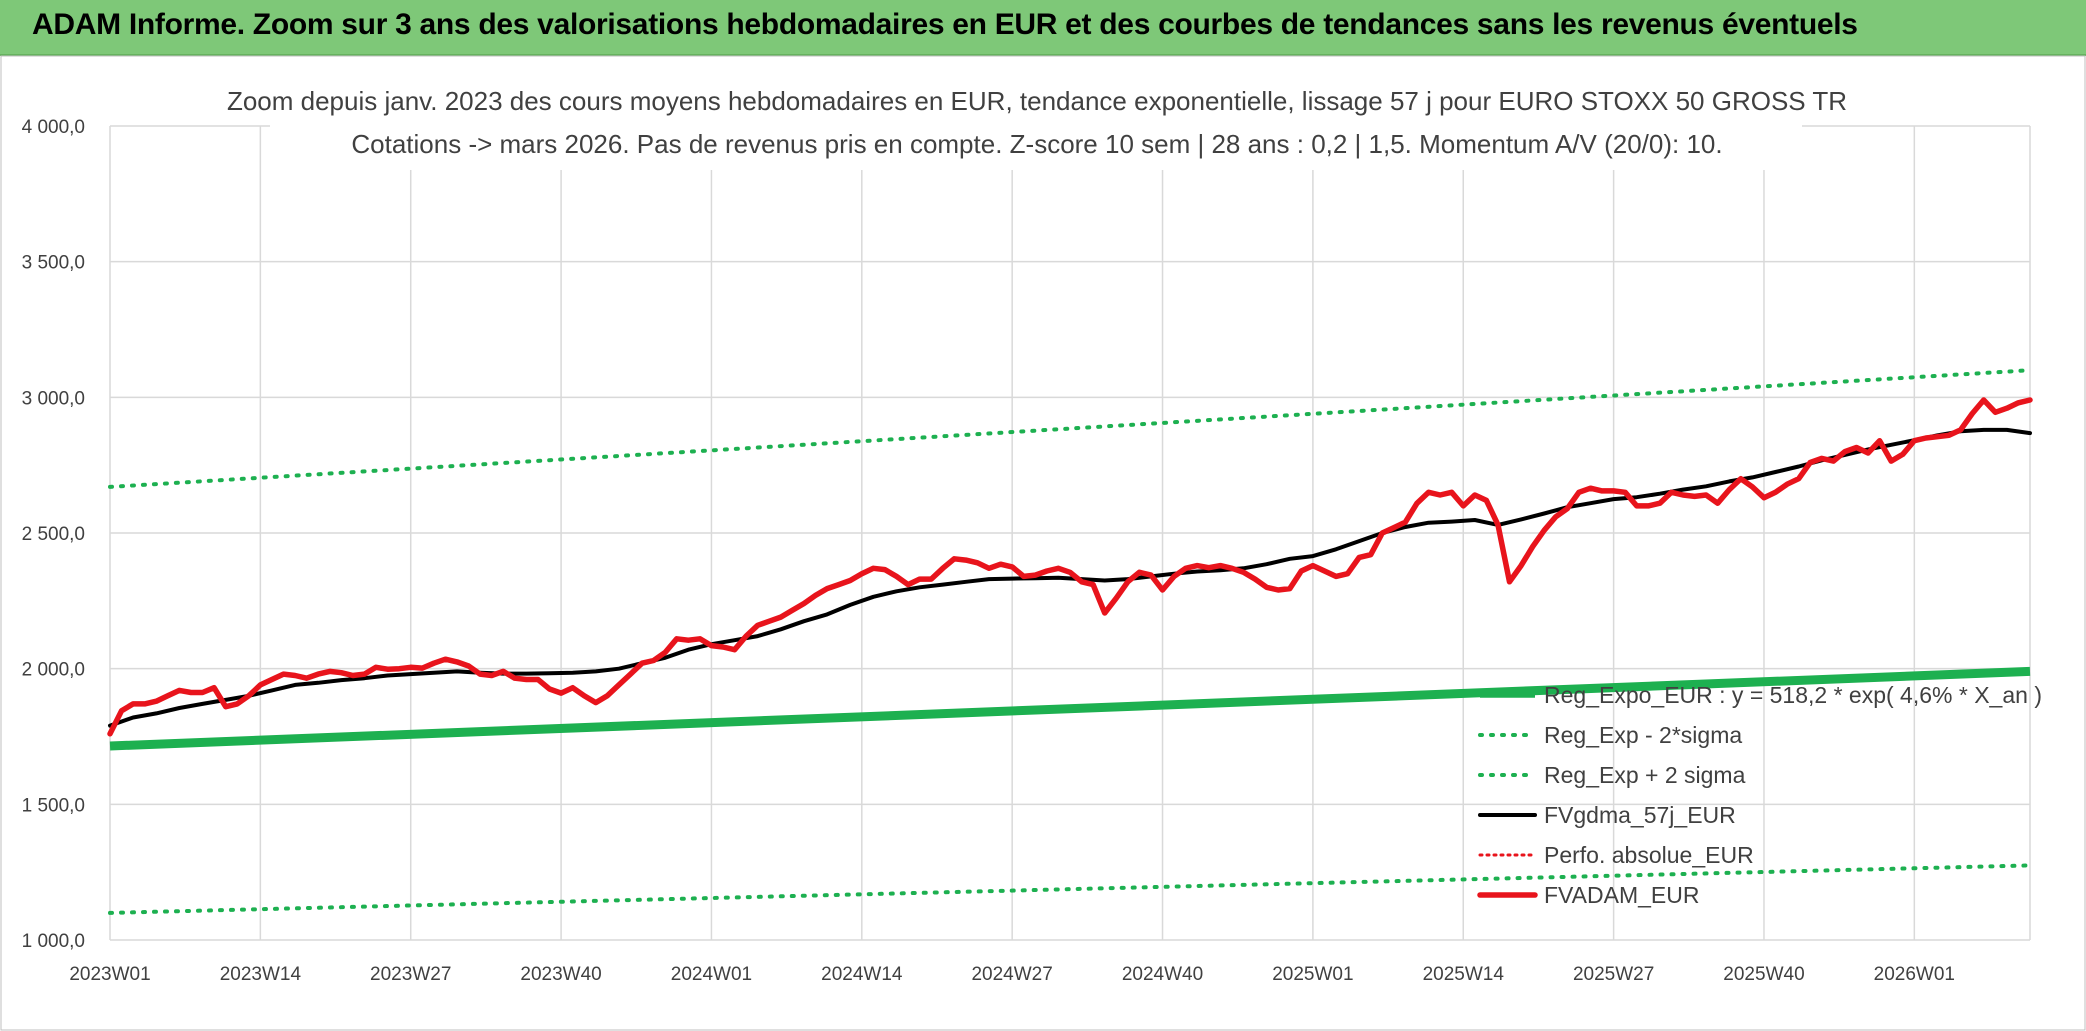 The width and height of the screenshot is (2086, 1031). I want to click on x-tick-label: 2025W27, so click(1613, 974).